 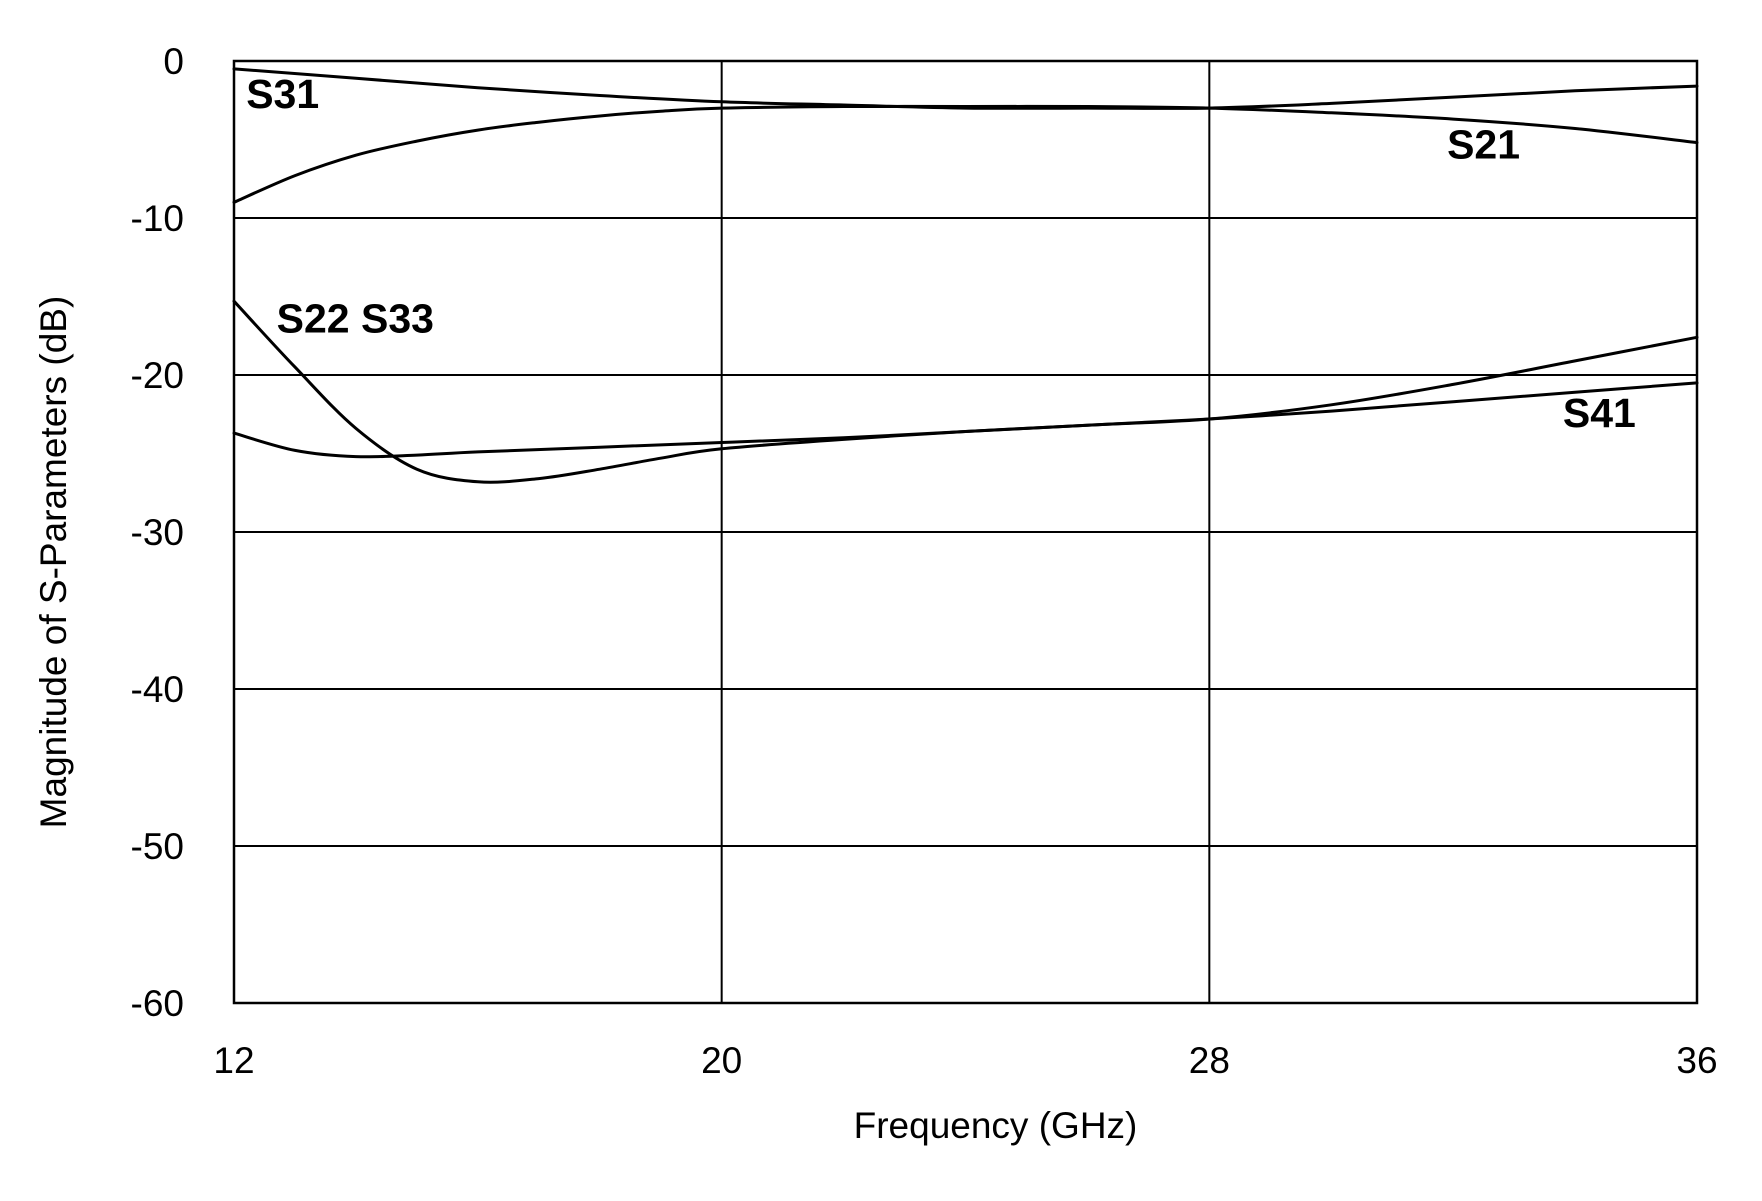 What do you see at coordinates (1696, 1060) in the screenshot?
I see `x-tick-label: 36` at bounding box center [1696, 1060].